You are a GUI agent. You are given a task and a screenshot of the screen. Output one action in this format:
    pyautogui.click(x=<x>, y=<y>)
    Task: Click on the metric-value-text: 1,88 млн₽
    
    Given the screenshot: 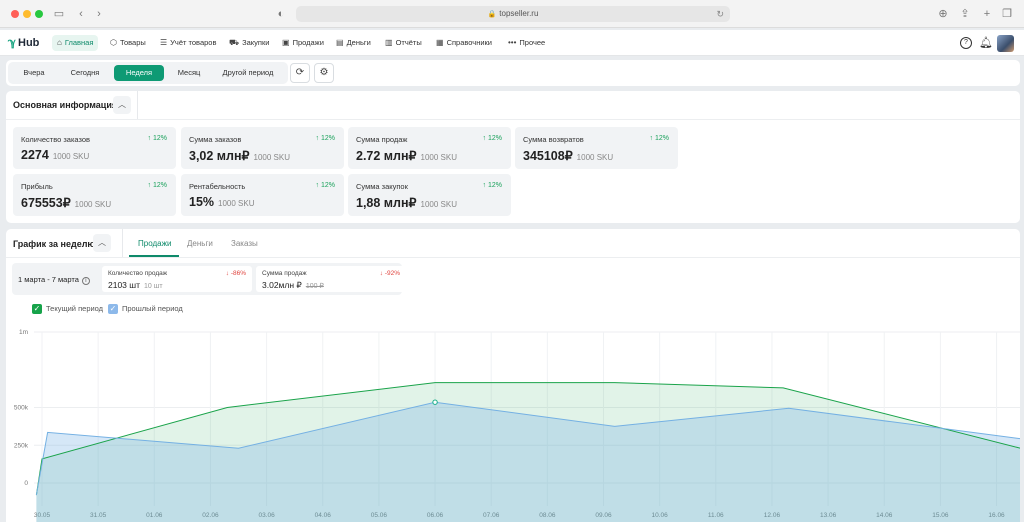 What is the action you would take?
    pyautogui.click(x=386, y=203)
    